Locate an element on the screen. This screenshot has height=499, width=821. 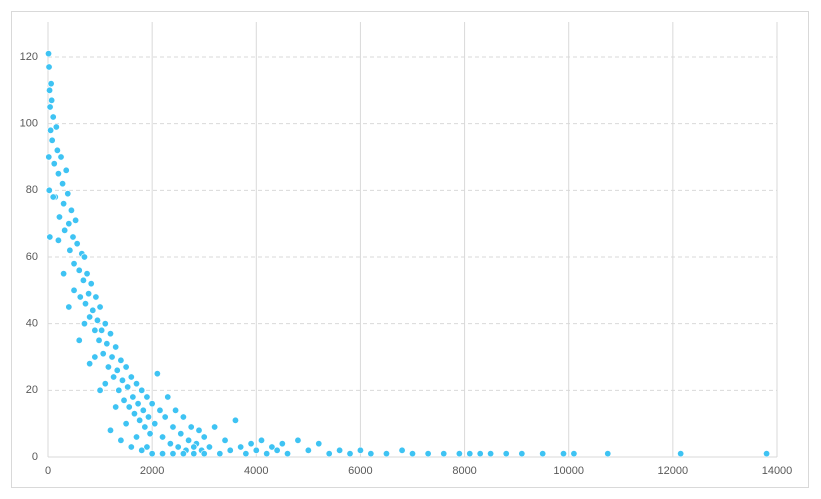
y-tick-label: 0 is located at coordinates (35, 457).